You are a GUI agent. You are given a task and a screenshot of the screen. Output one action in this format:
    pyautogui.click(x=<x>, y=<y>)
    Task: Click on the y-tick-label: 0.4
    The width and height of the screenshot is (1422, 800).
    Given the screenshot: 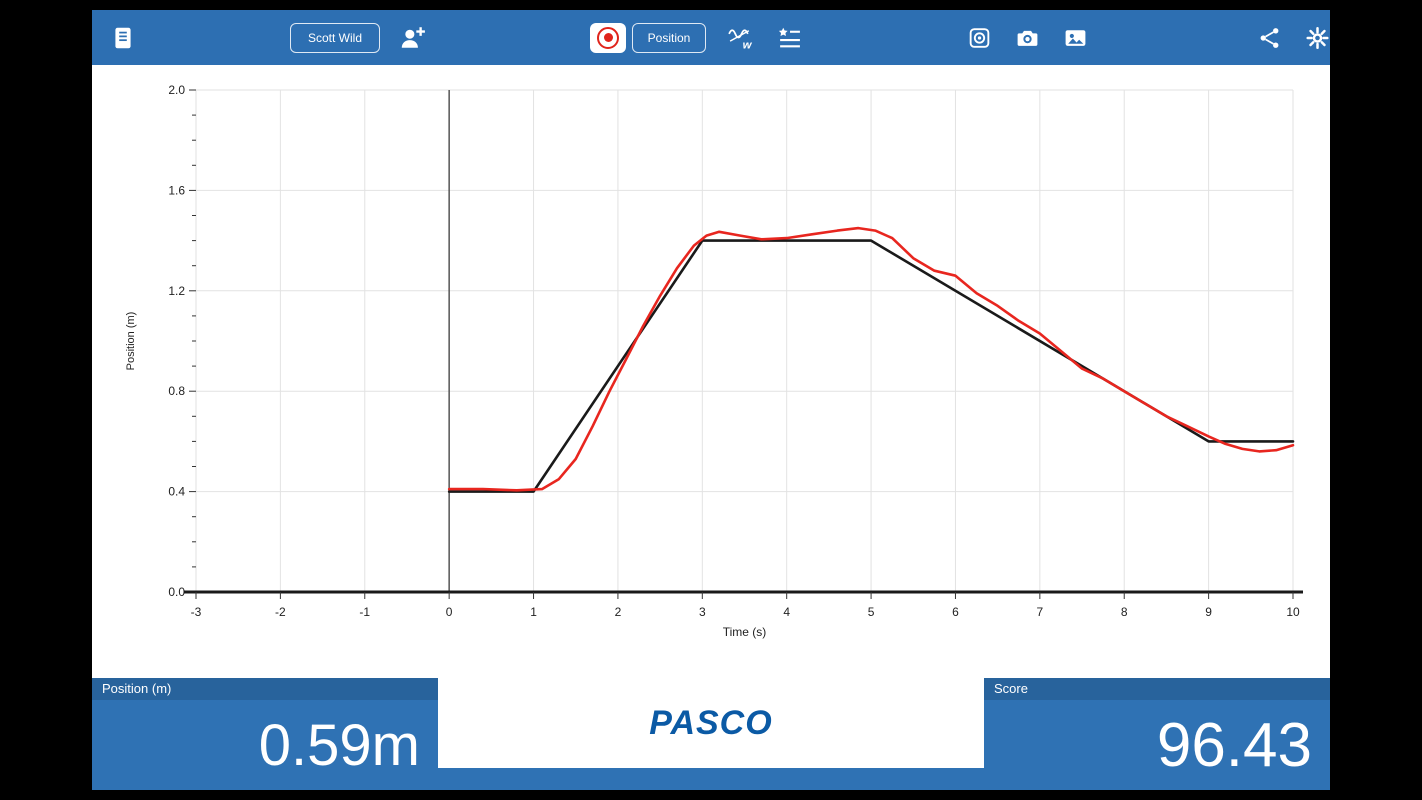 What is the action you would take?
    pyautogui.click(x=176, y=492)
    